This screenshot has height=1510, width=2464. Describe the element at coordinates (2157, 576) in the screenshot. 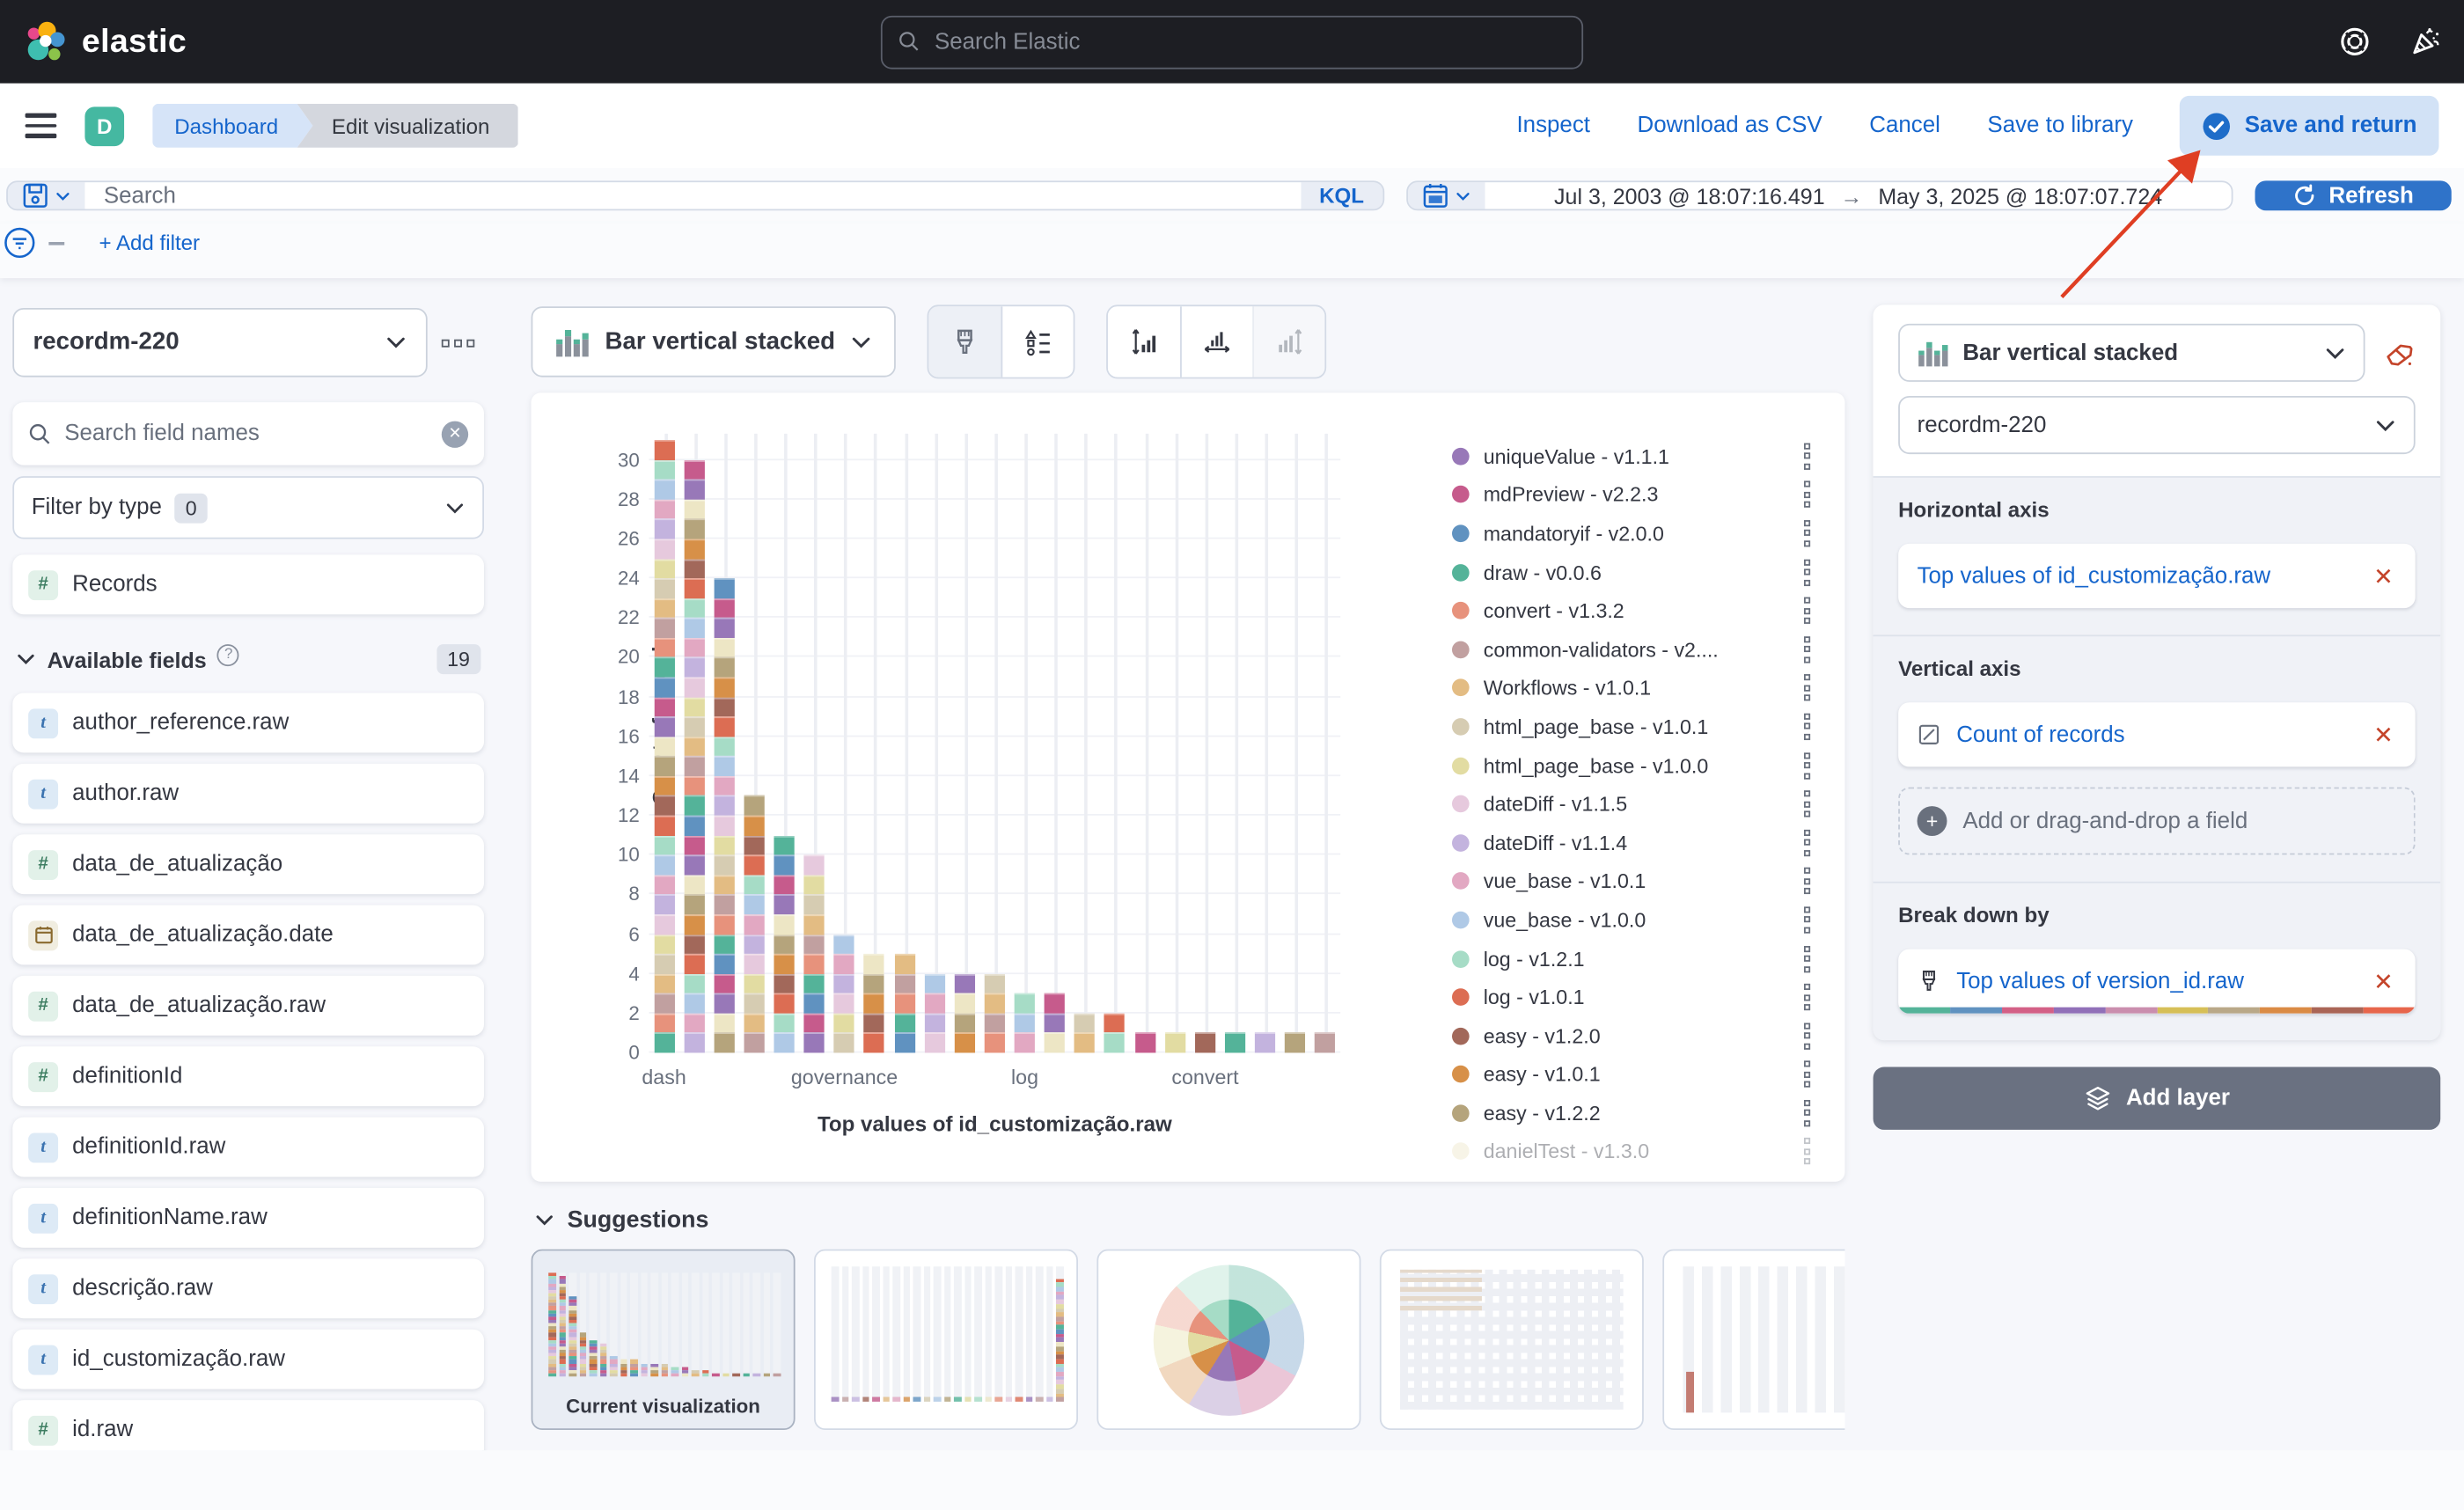

I see `horizontal-axis-dimension: Top values of id_customização.raw ✕` at that location.